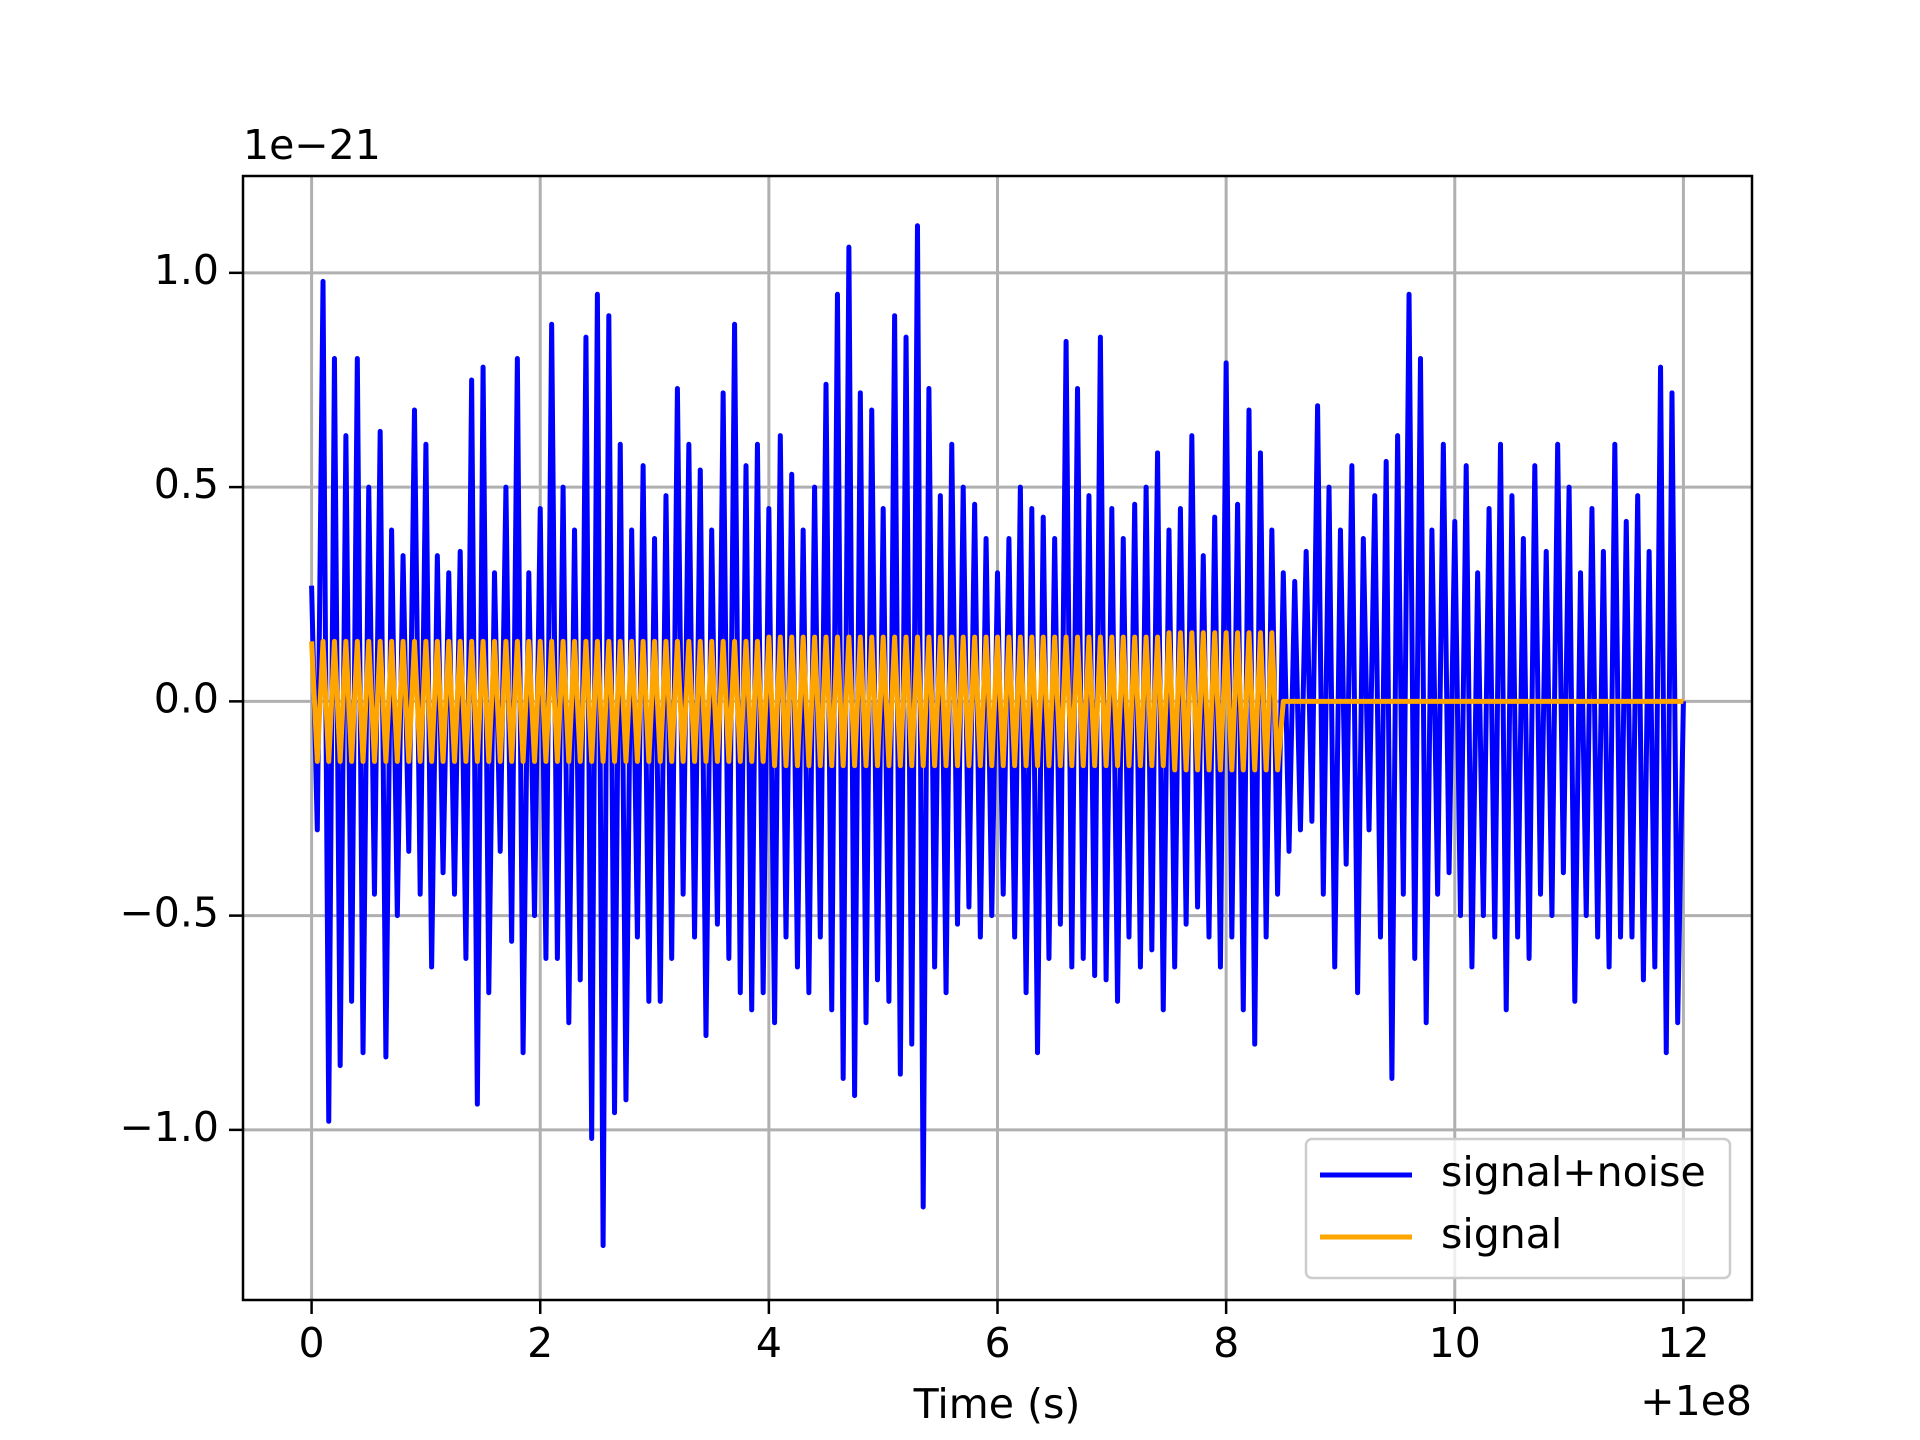  Describe the element at coordinates (186, 698) in the screenshot. I see `y-tick-label: 0.0` at that location.